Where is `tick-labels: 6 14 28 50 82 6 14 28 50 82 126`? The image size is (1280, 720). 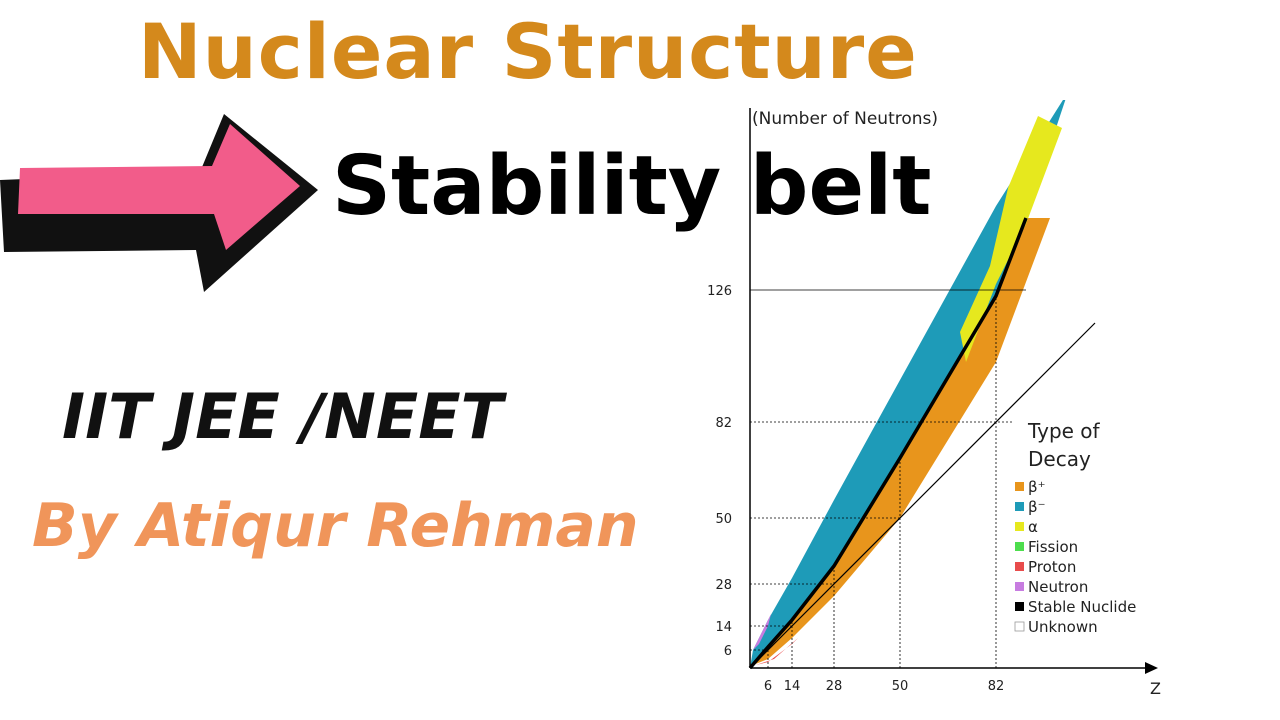 tick-labels: 6 14 28 50 82 6 14 28 50 82 126 is located at coordinates (855, 489).